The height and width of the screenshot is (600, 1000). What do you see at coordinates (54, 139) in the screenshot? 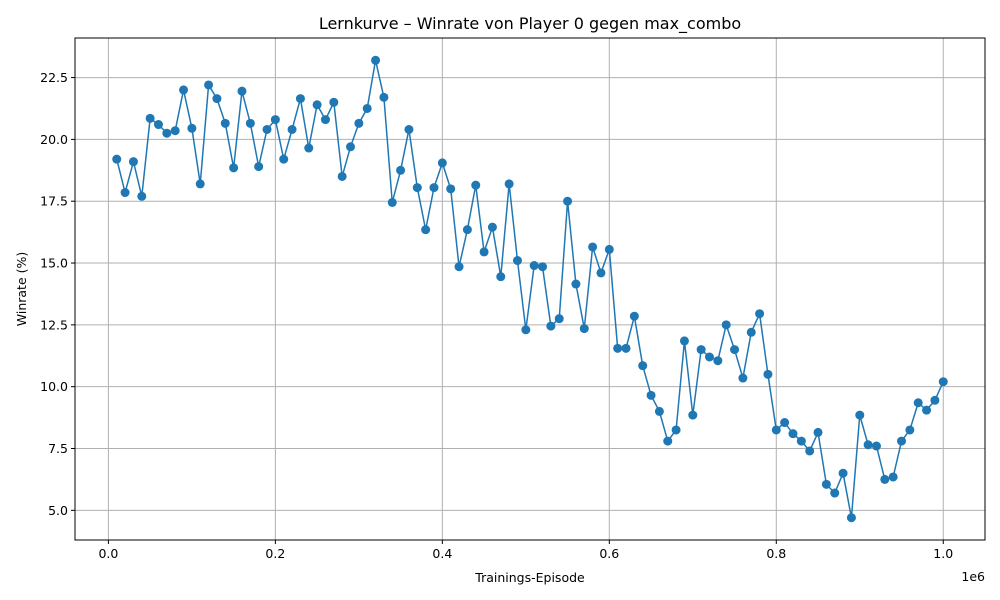
I see `y-tick-label: 20.0` at bounding box center [54, 139].